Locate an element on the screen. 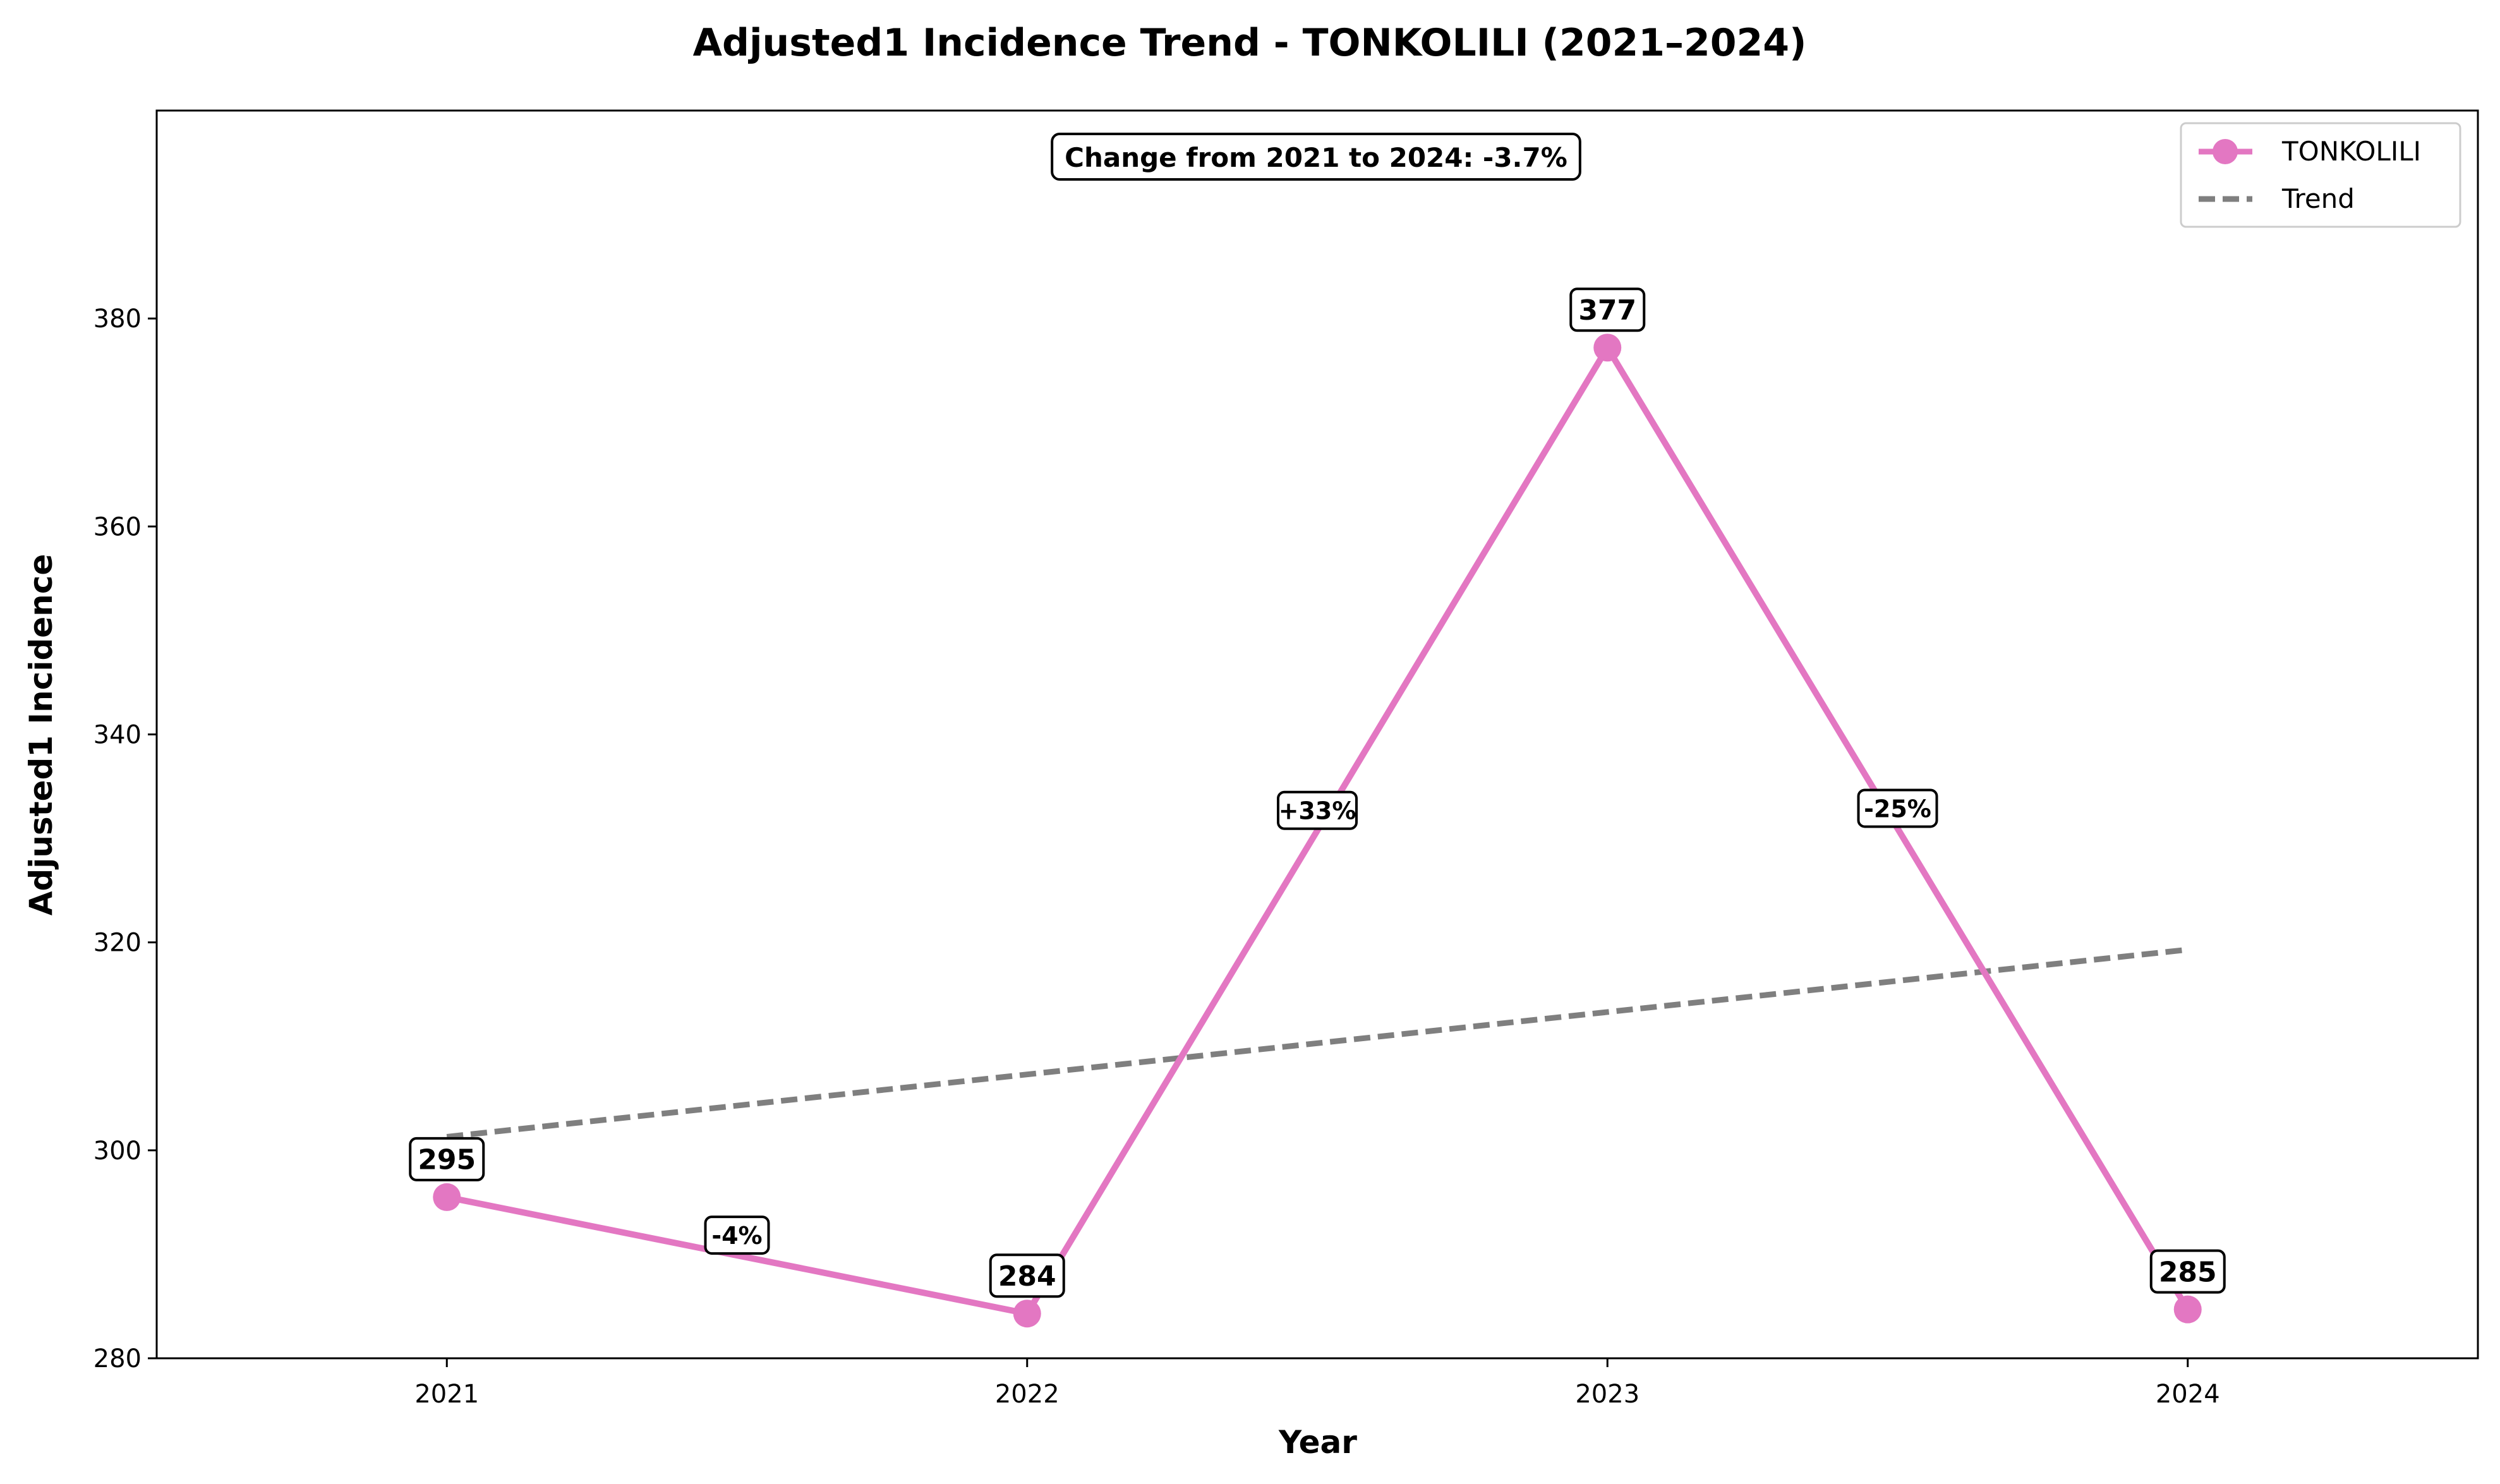 The width and height of the screenshot is (2500, 1484). x-tick-label: 2023 is located at coordinates (1607, 1394).